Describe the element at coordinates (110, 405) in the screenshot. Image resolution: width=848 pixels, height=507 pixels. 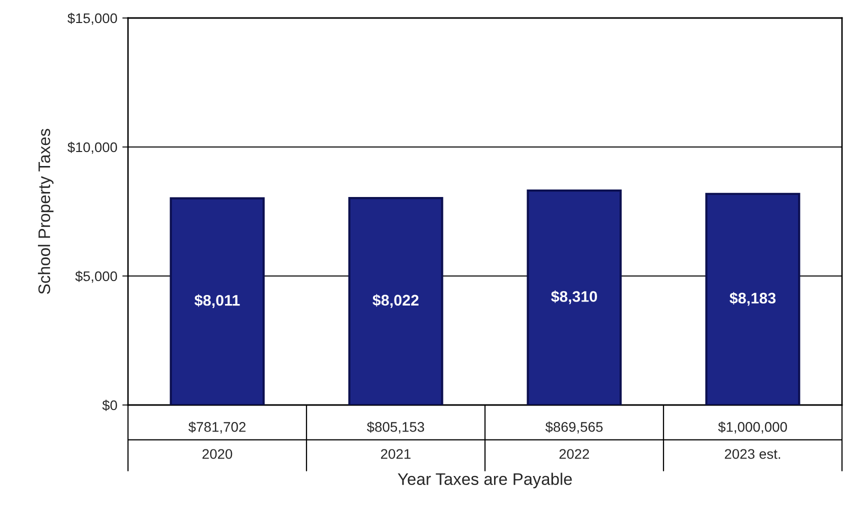
I see `y-tick-label: $0` at that location.